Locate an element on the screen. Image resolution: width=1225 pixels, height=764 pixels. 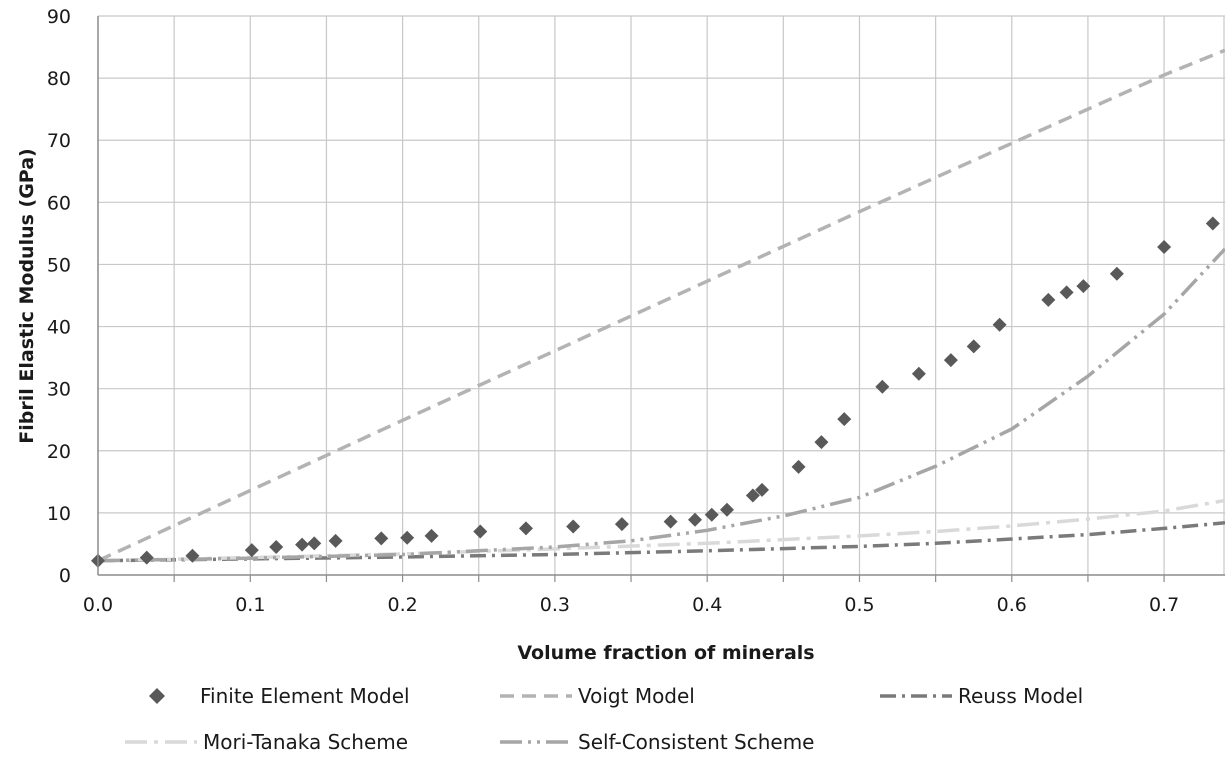
x-tick-label: 0.3 is located at coordinates (555, 605).